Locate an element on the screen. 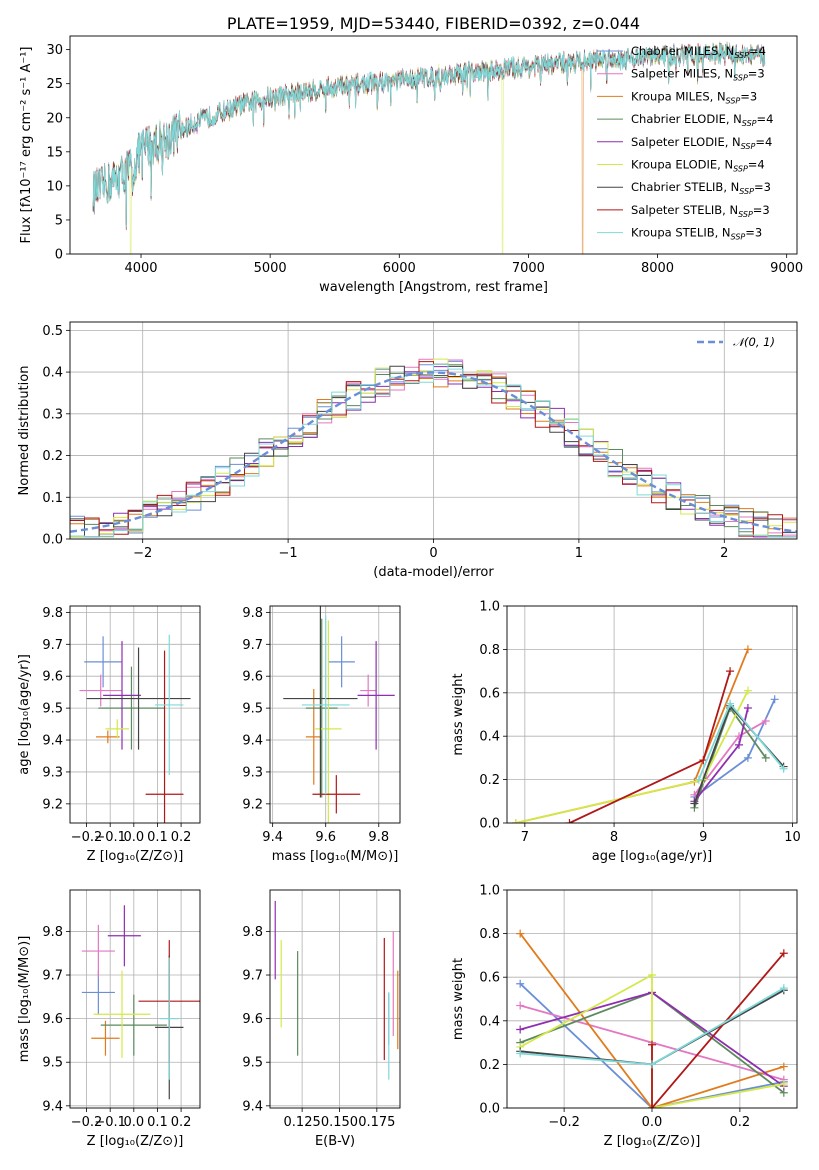  y-axis-label: age [log₁₀(age/yr)] is located at coordinates (24, 714).